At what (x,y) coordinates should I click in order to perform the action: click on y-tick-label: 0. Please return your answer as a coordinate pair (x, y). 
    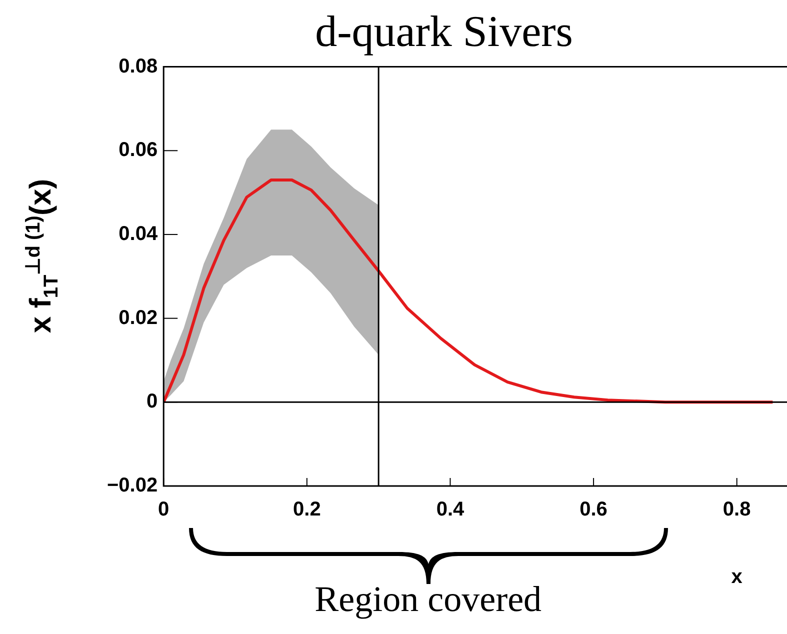
    Looking at the image, I should click on (152, 401).